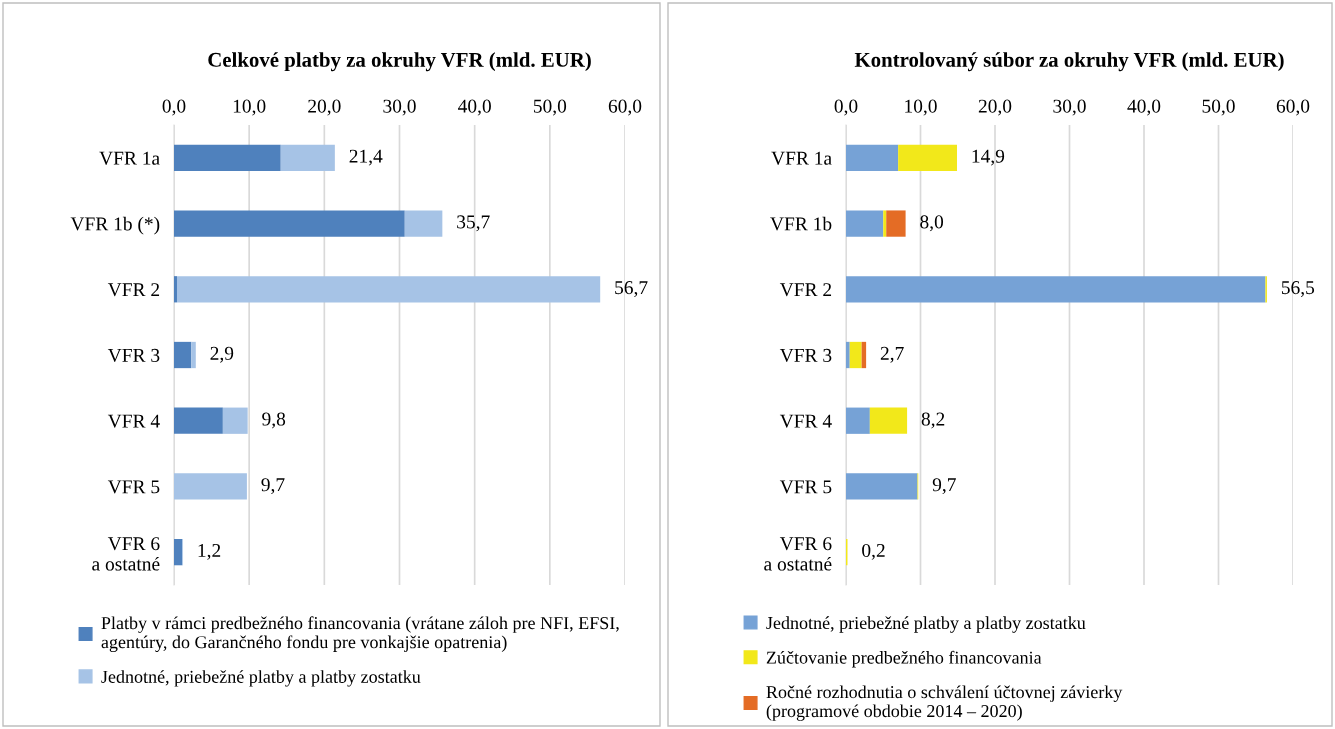 The image size is (1335, 729). Describe the element at coordinates (631, 289) in the screenshot. I see `total-label: 56,7` at that location.